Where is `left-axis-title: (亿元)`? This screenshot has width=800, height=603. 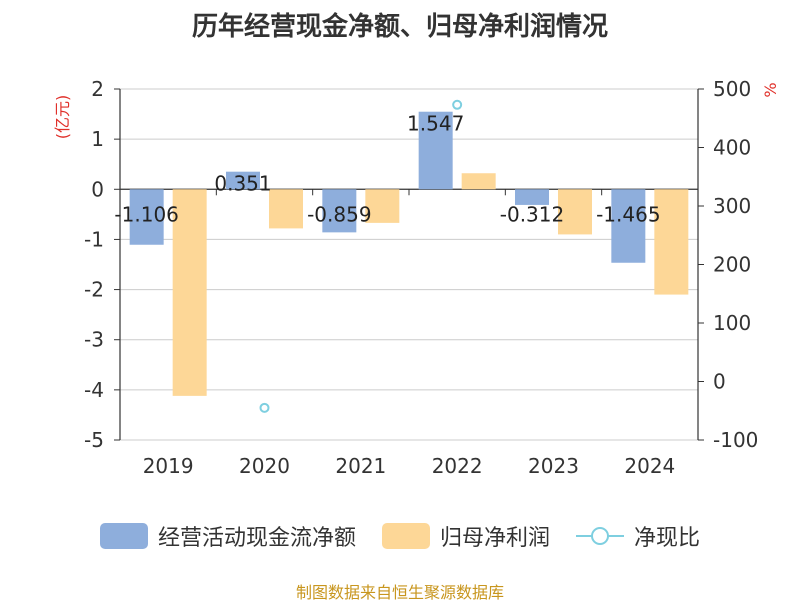 left-axis-title: (亿元) is located at coordinates (62, 117).